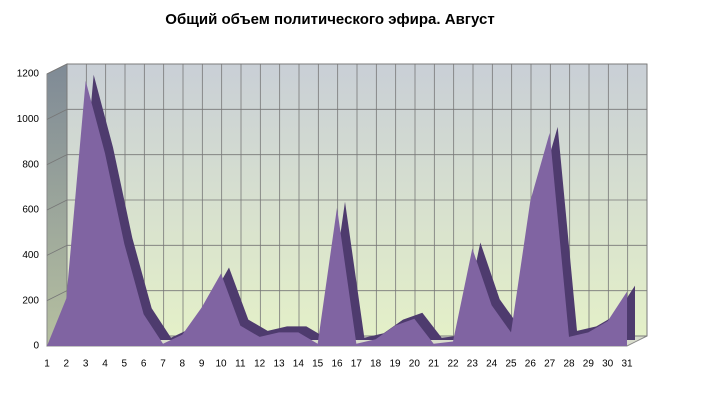 This screenshot has width=717, height=404. What do you see at coordinates (86, 364) in the screenshot?
I see `x-tick-label: 3` at bounding box center [86, 364].